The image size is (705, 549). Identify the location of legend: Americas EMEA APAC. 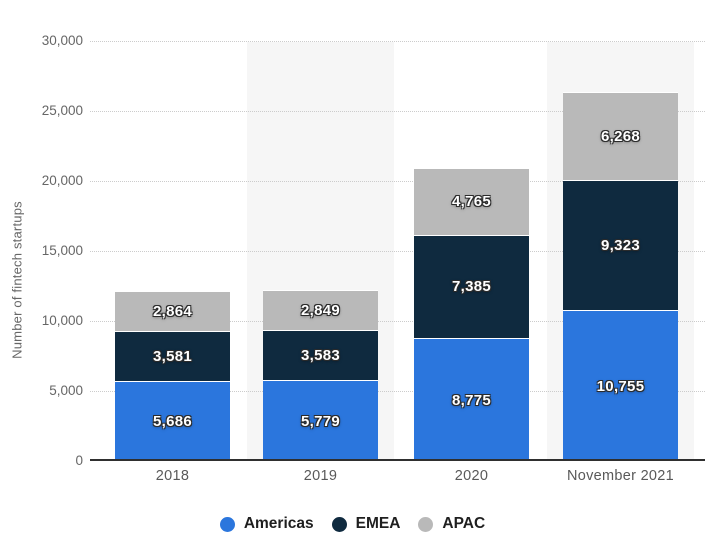
(352, 524).